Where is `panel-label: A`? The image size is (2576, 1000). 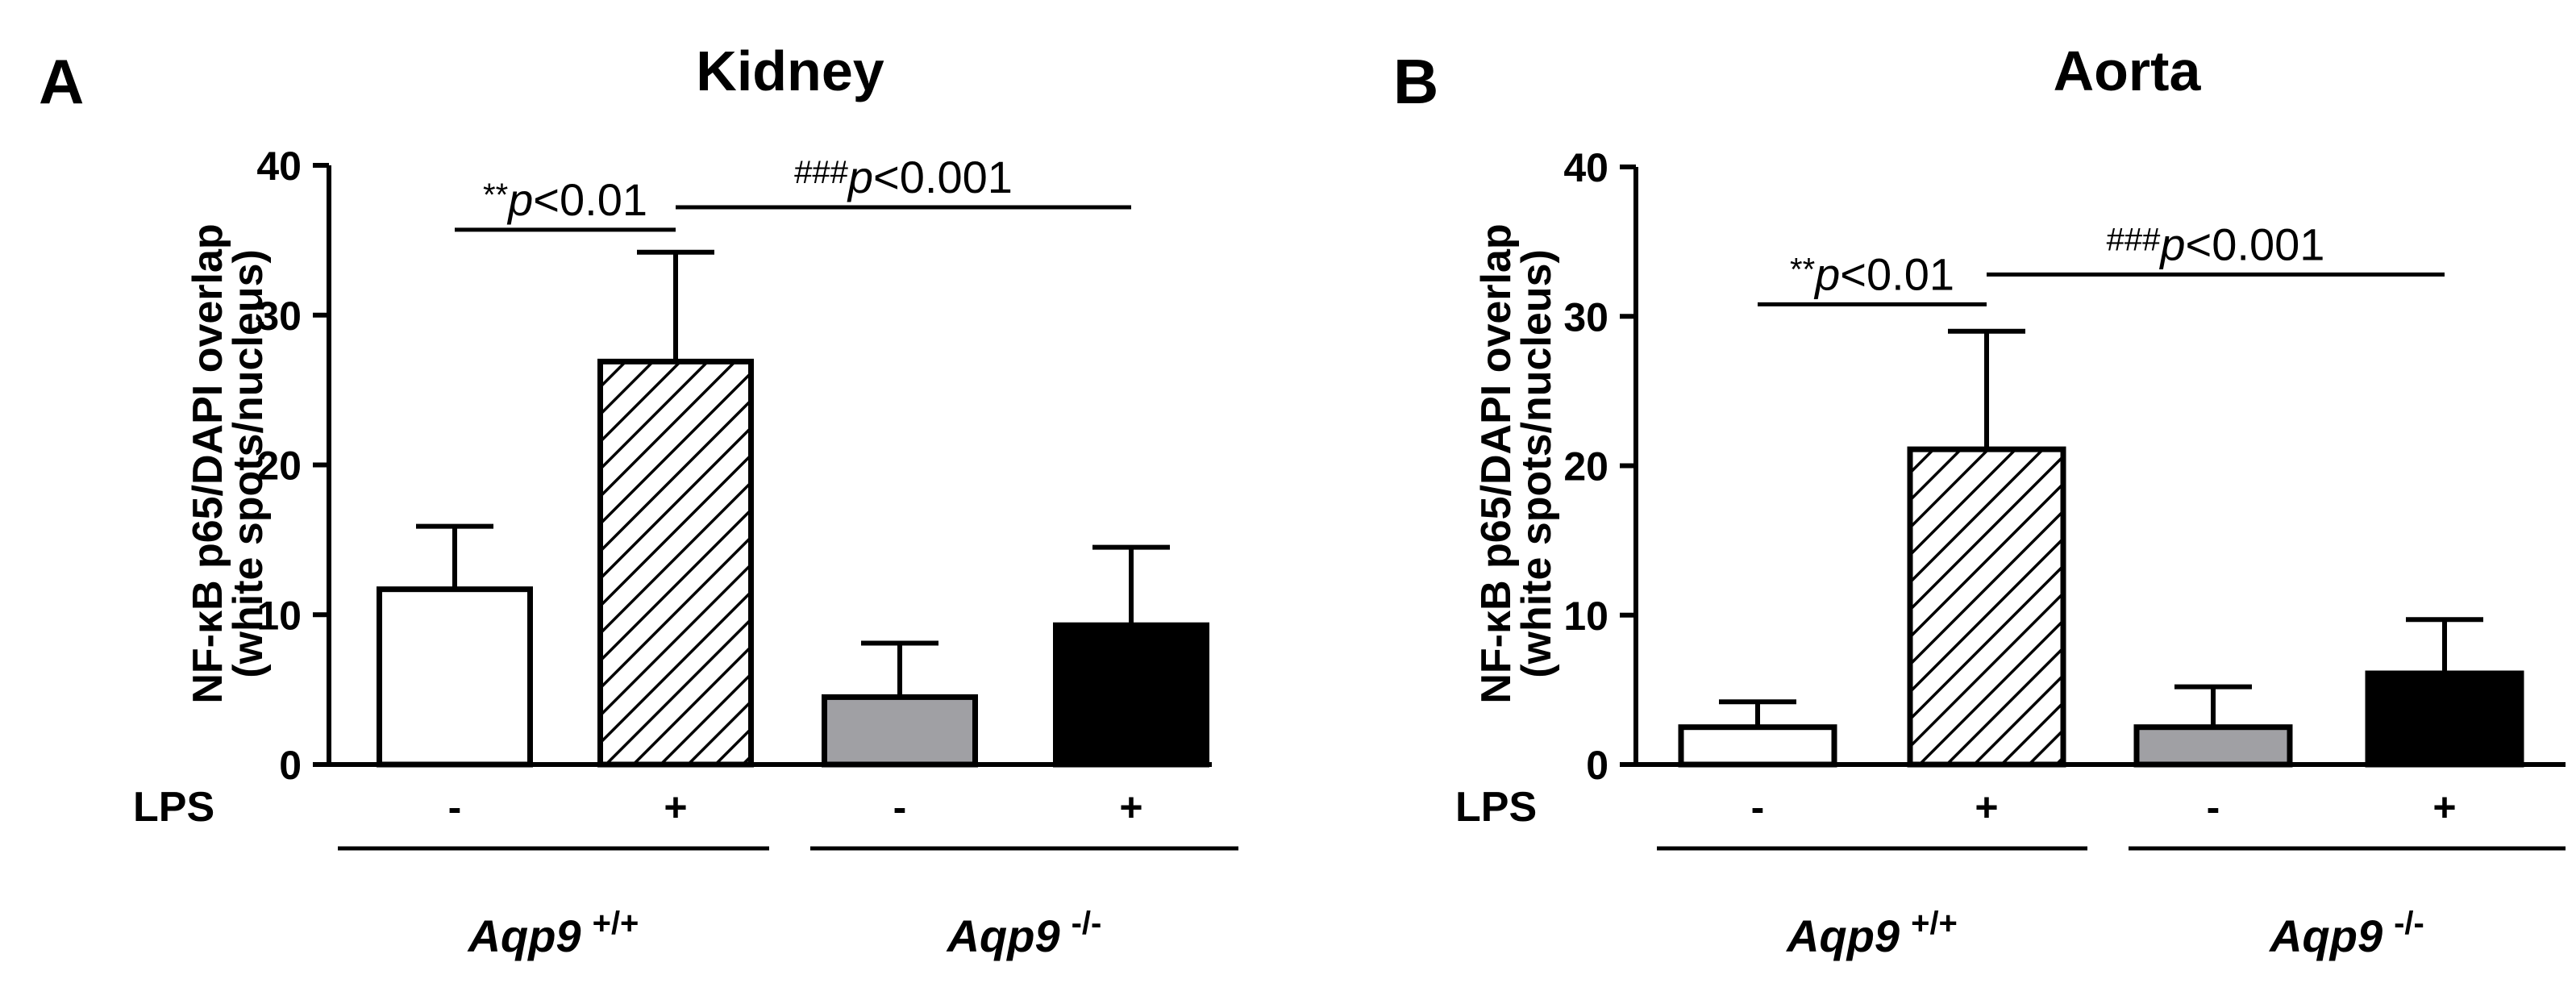 panel-label: A is located at coordinates (62, 81).